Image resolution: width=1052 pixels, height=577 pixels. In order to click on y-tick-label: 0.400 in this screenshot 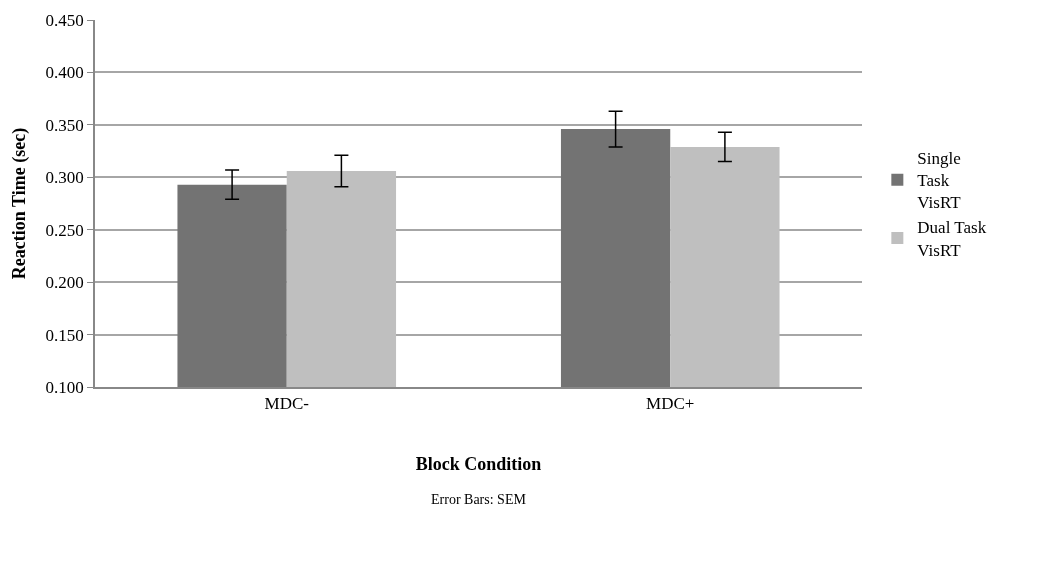, I will do `click(64, 73)`.